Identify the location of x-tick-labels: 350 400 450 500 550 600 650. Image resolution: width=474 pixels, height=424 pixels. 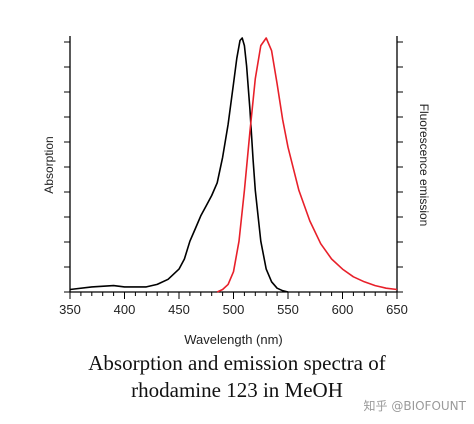
(233, 309).